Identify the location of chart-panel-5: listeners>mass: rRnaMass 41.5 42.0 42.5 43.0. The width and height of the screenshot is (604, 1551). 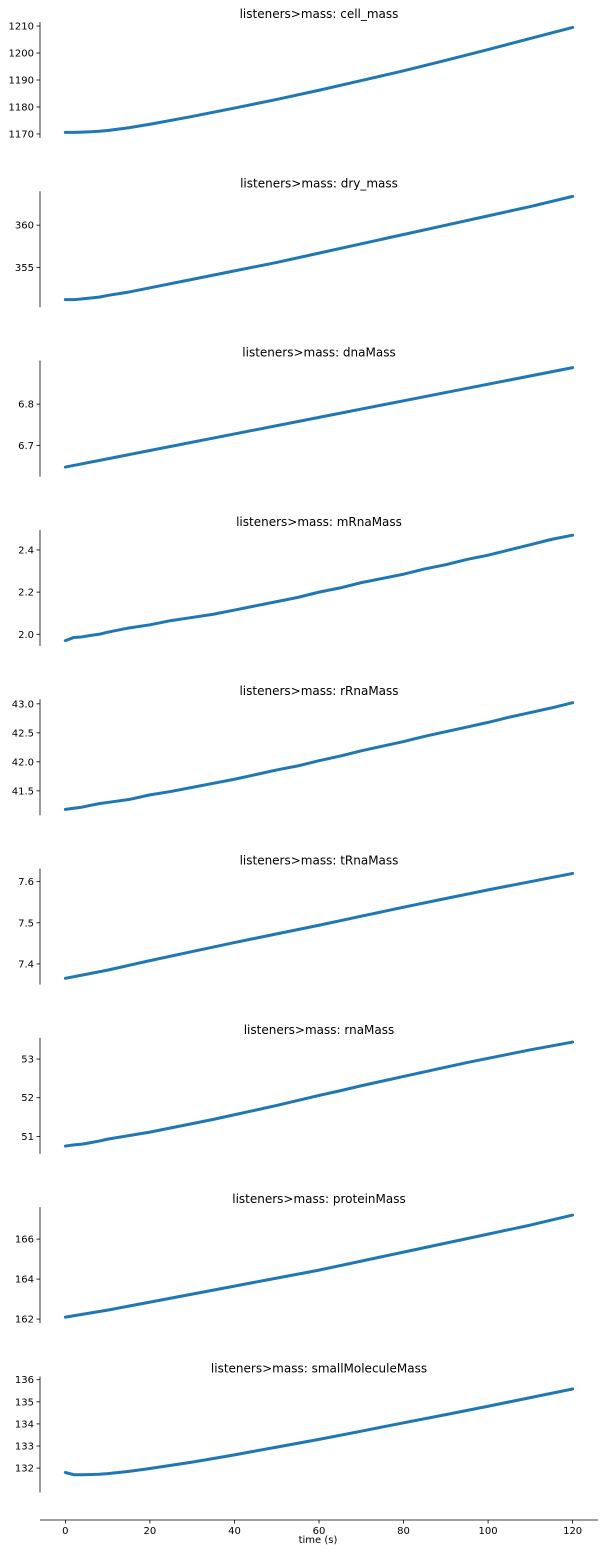
(293, 750).